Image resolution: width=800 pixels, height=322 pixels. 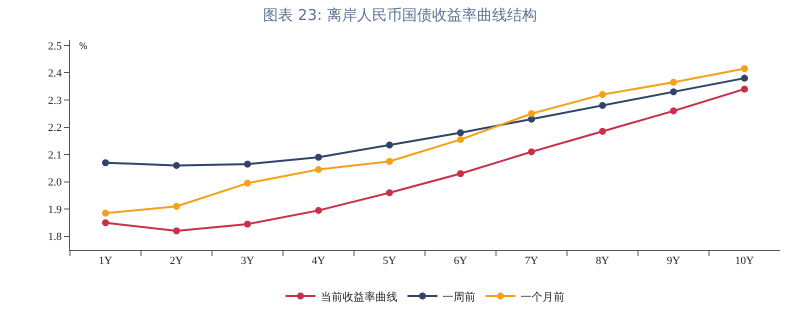 I want to click on y-tick-label: 2.2, so click(x=55, y=128).